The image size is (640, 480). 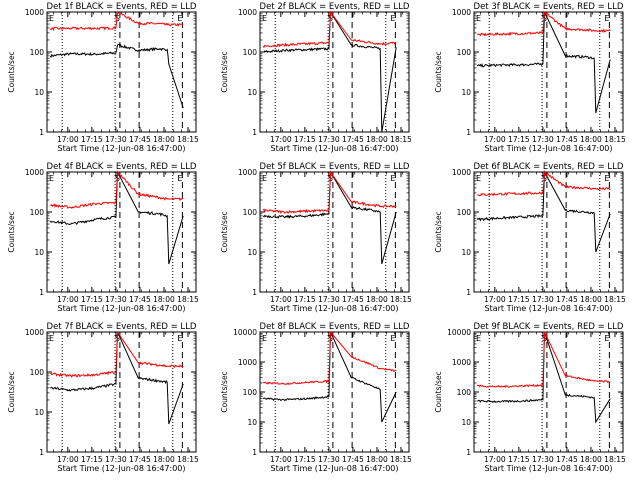 What do you see at coordinates (122, 7) in the screenshot?
I see `panel-title: Det 1f BLACK = Events, RED = LLD` at bounding box center [122, 7].